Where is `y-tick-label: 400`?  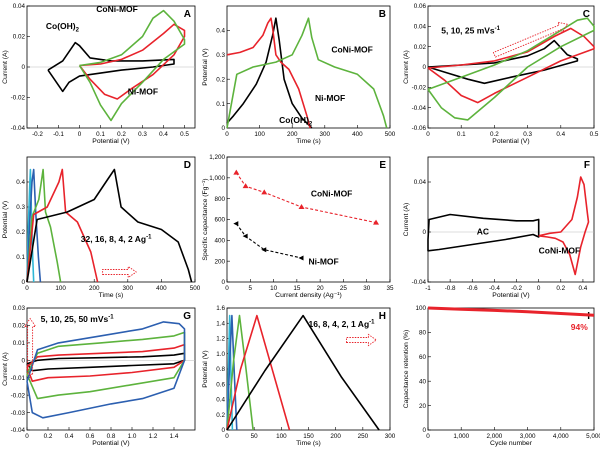
y-tick-label: 400 is located at coordinates (219, 241).